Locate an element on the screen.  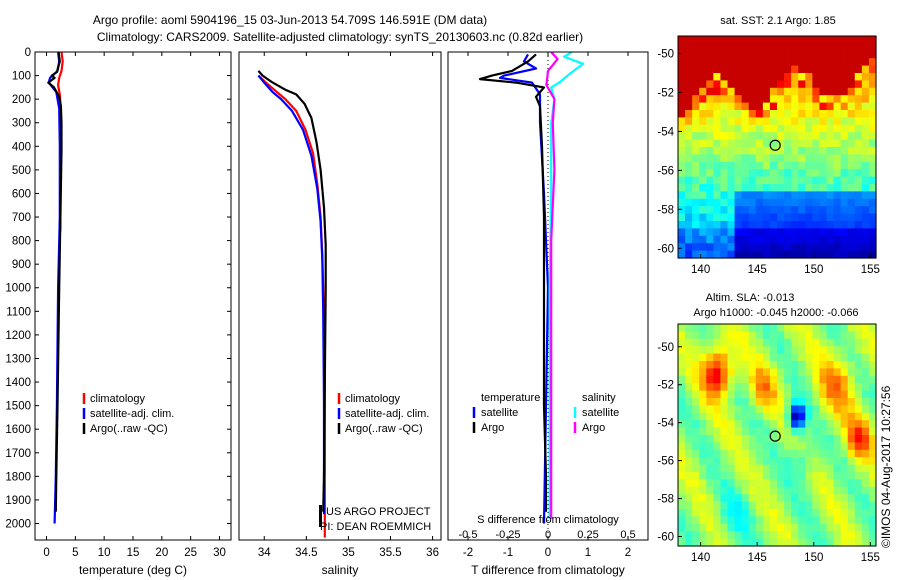
salinity-xlabel: salinity is located at coordinates (340, 570).